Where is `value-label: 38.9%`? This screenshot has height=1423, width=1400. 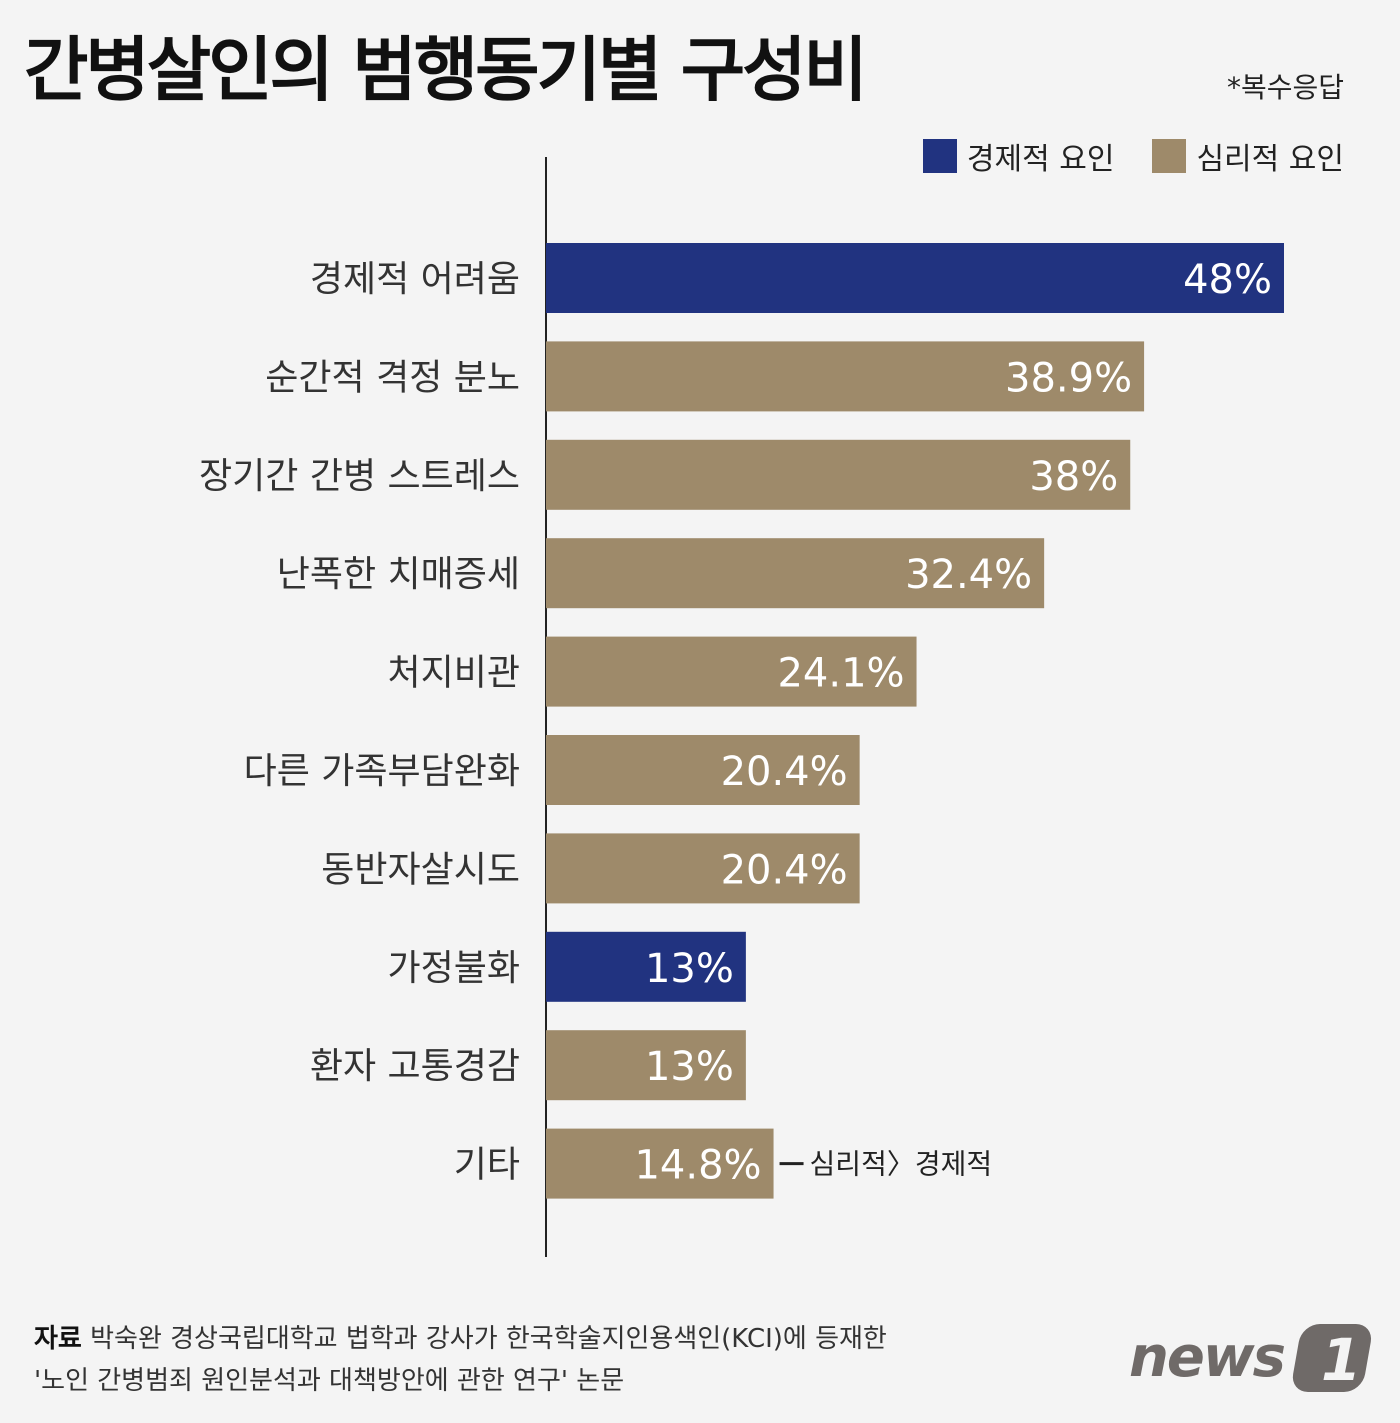 value-label: 38.9% is located at coordinates (1068, 378).